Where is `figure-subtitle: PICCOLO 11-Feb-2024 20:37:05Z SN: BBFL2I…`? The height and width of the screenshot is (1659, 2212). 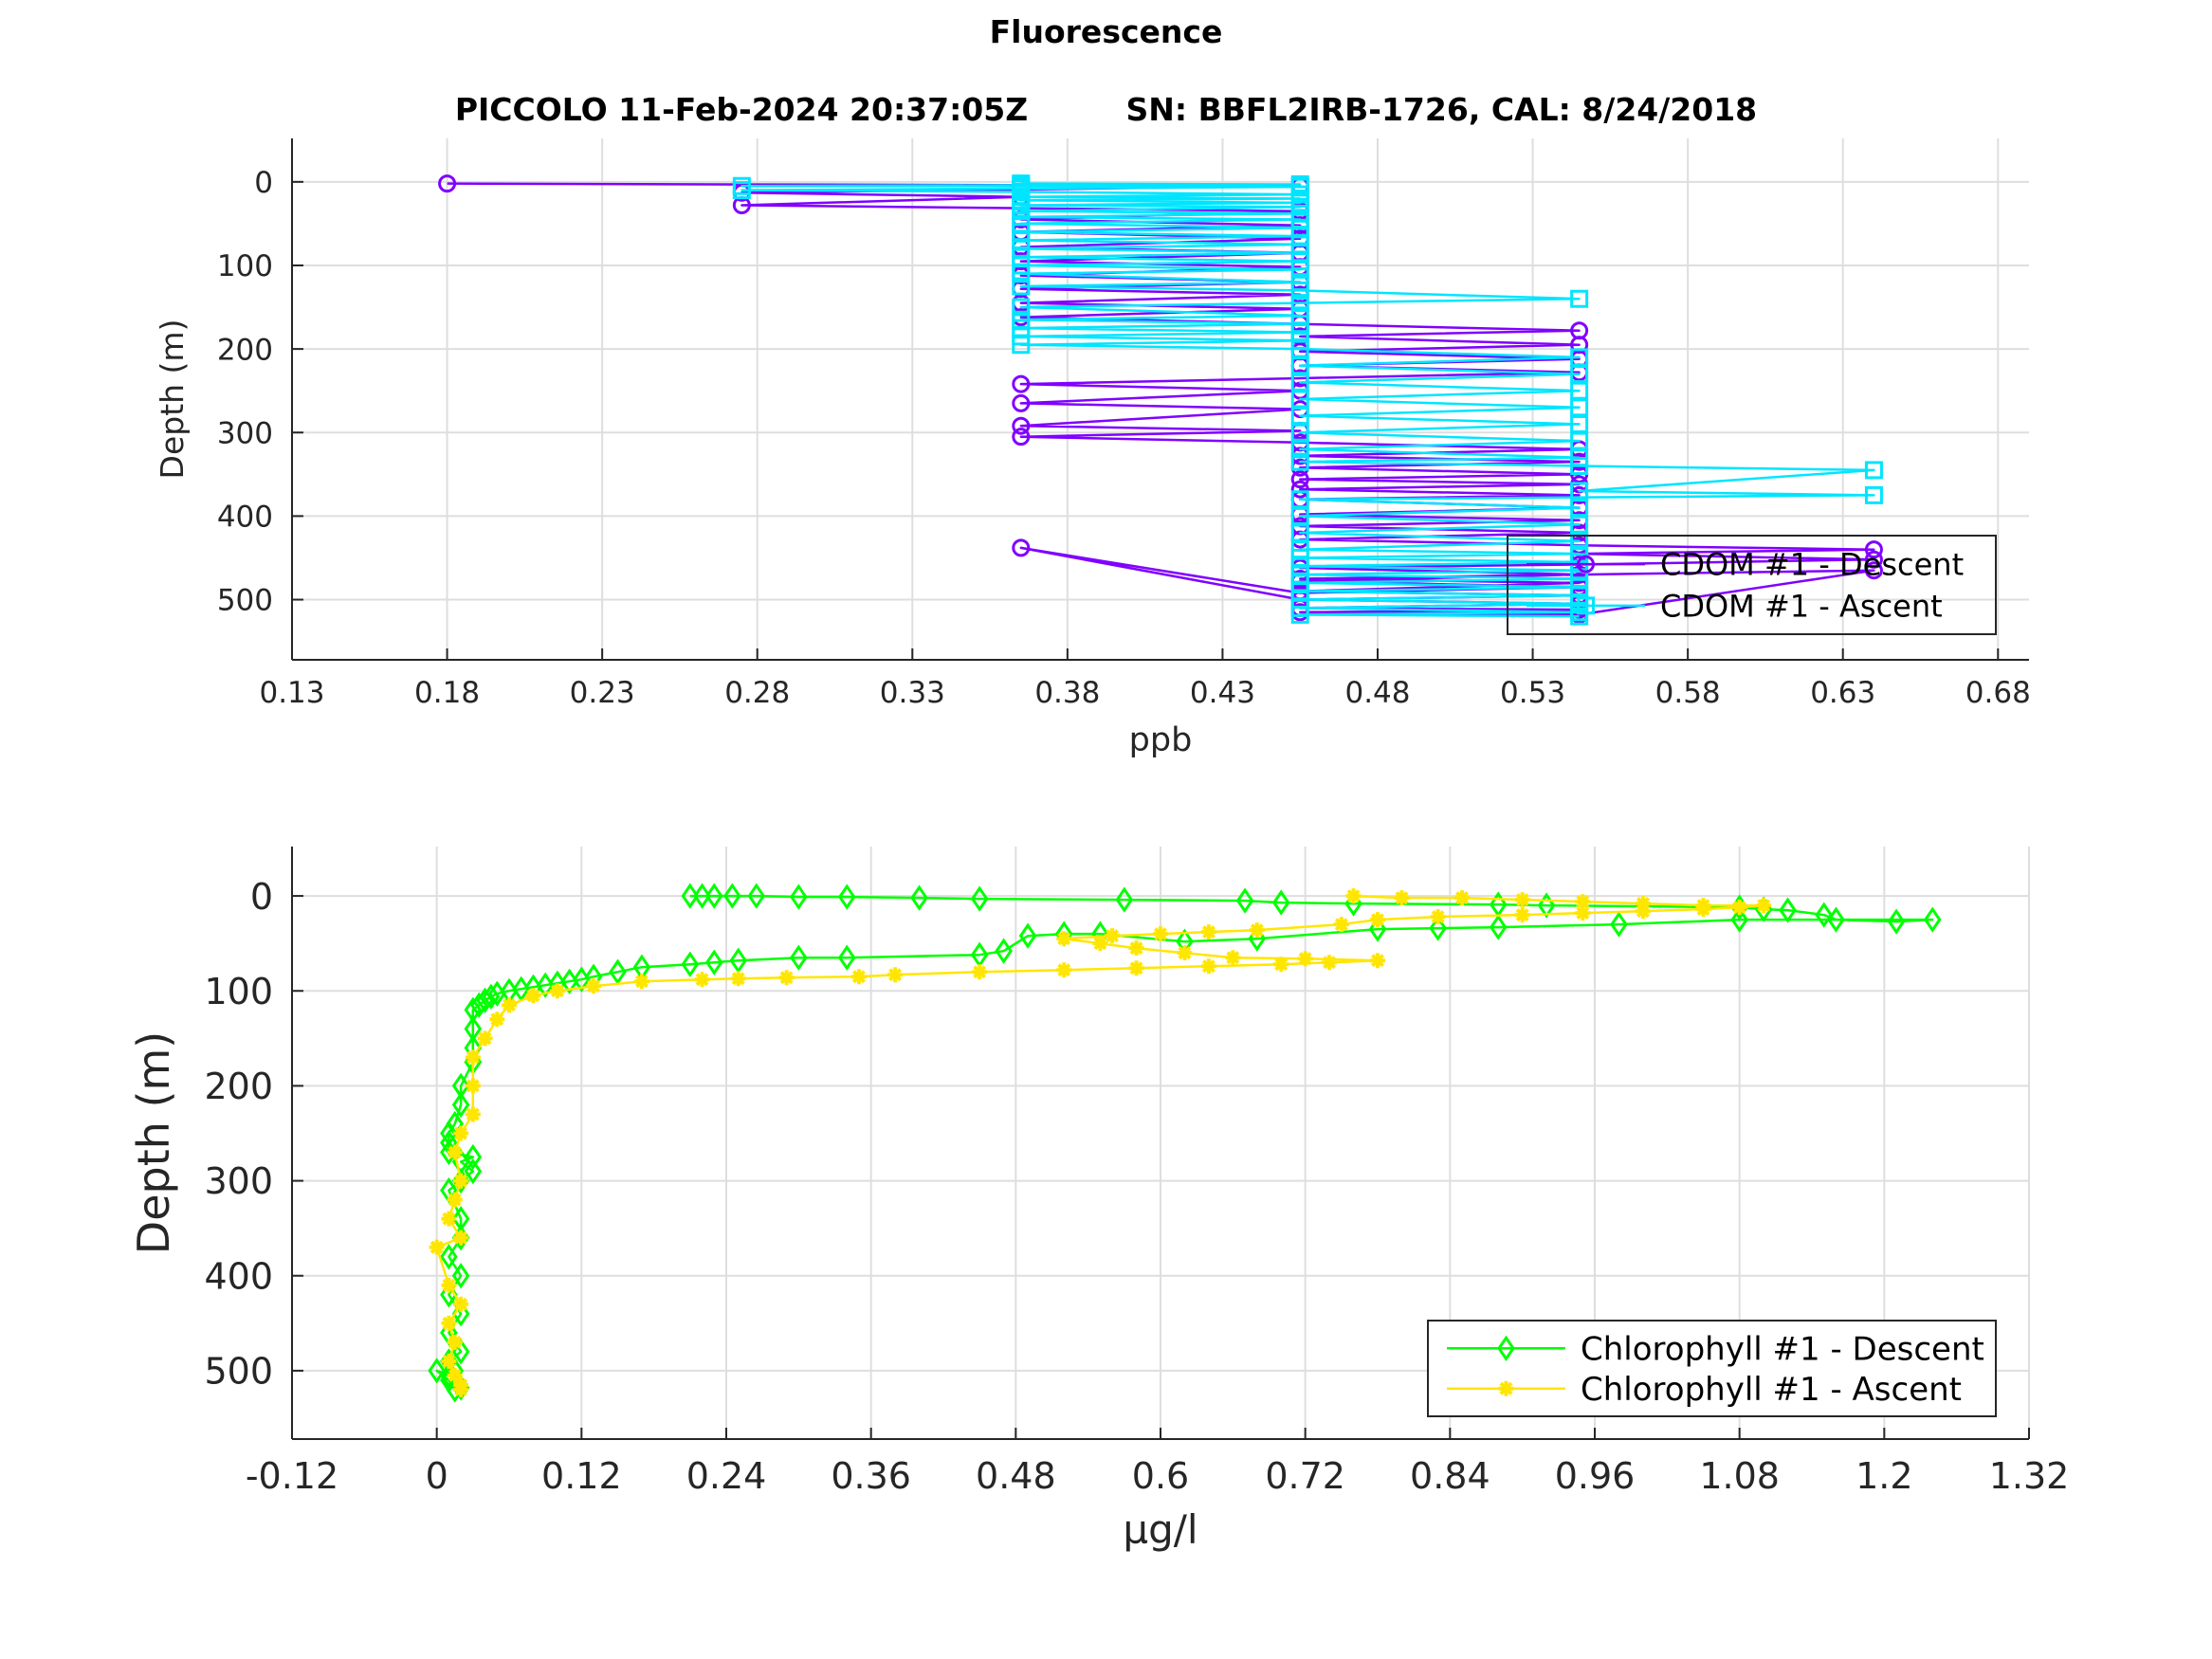 figure-subtitle: PICCOLO 11-Feb-2024 20:37:05Z SN: BBFL2I… is located at coordinates (1106, 109).